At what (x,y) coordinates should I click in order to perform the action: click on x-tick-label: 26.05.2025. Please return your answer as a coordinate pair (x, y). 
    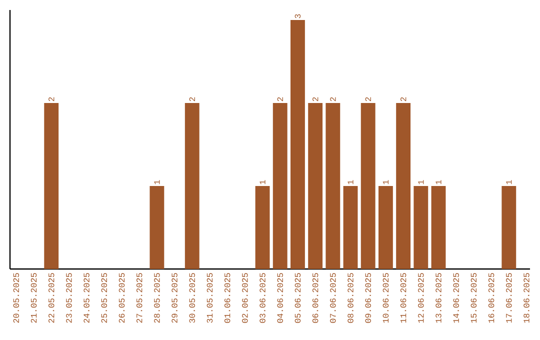
    Looking at the image, I should click on (121, 298).